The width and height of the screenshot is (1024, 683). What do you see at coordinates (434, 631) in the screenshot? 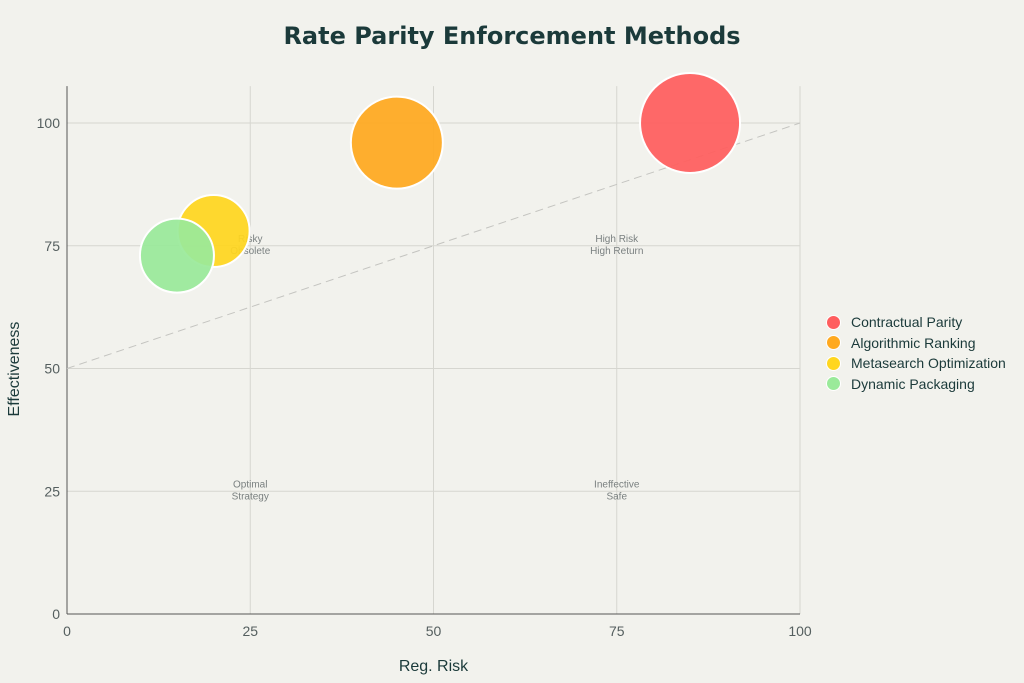
I see `x-tick-label: 50` at bounding box center [434, 631].